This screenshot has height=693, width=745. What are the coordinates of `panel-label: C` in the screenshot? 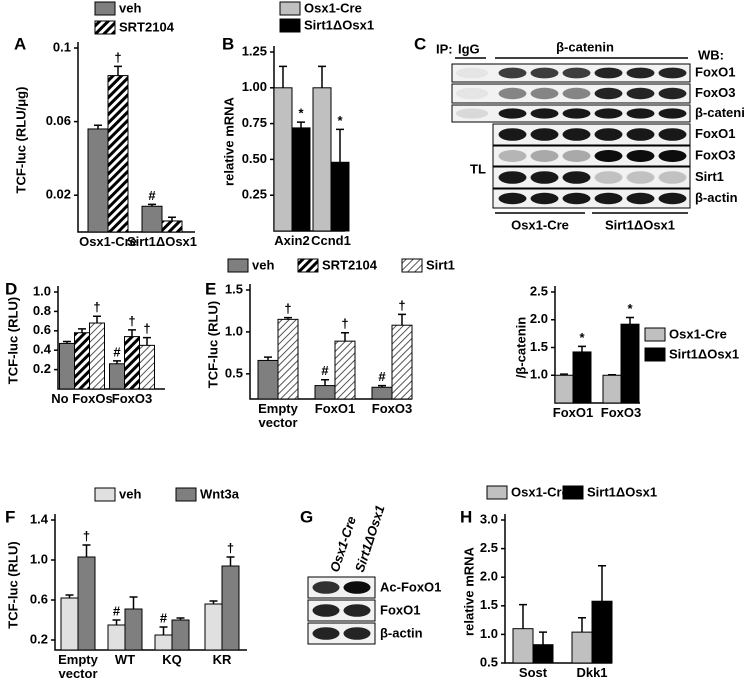 It's located at (420, 43).